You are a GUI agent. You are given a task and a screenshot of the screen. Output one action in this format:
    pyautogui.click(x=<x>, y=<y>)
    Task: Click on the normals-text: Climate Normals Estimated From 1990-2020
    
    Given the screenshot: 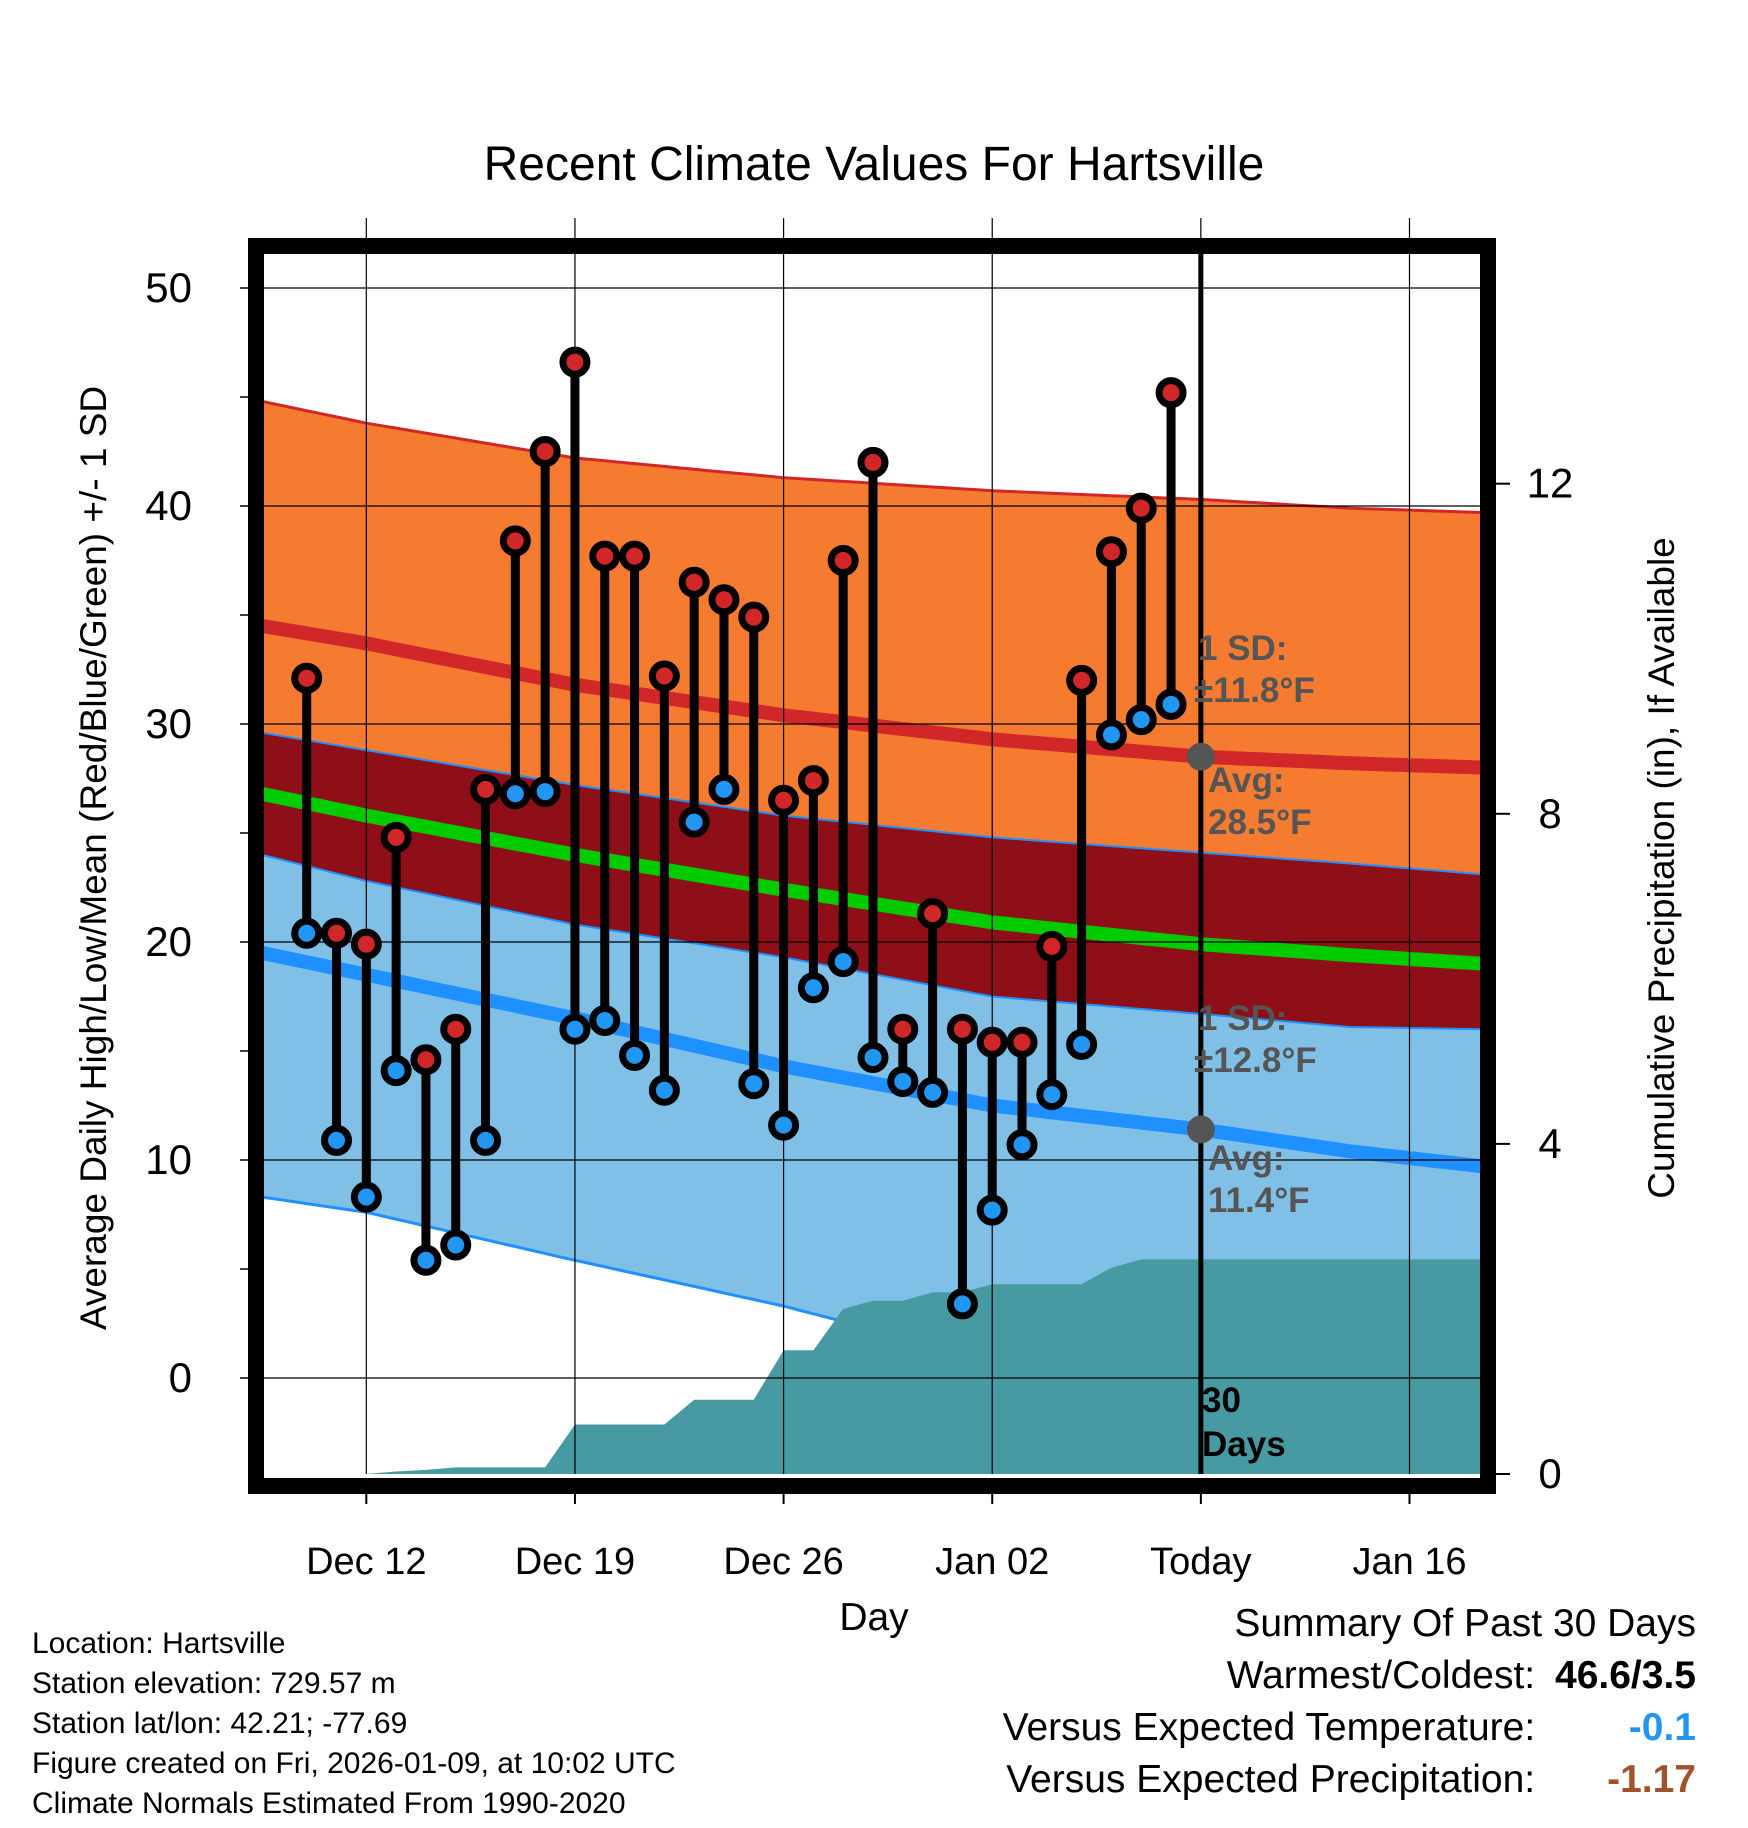 What is the action you would take?
    pyautogui.click(x=329, y=1803)
    